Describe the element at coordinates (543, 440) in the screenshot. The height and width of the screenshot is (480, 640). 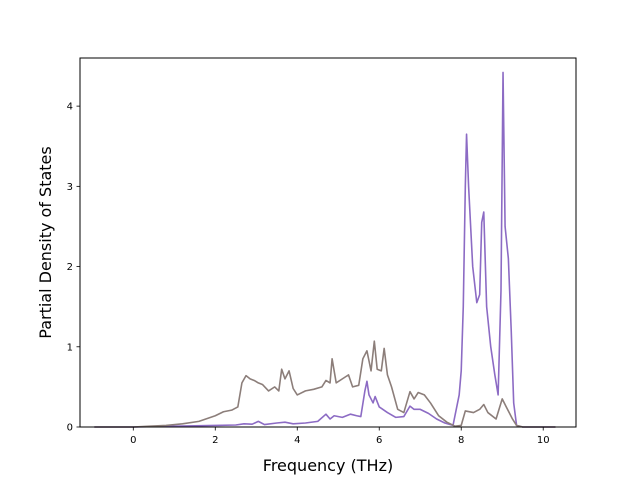
I see `x-tick-label: 10` at that location.